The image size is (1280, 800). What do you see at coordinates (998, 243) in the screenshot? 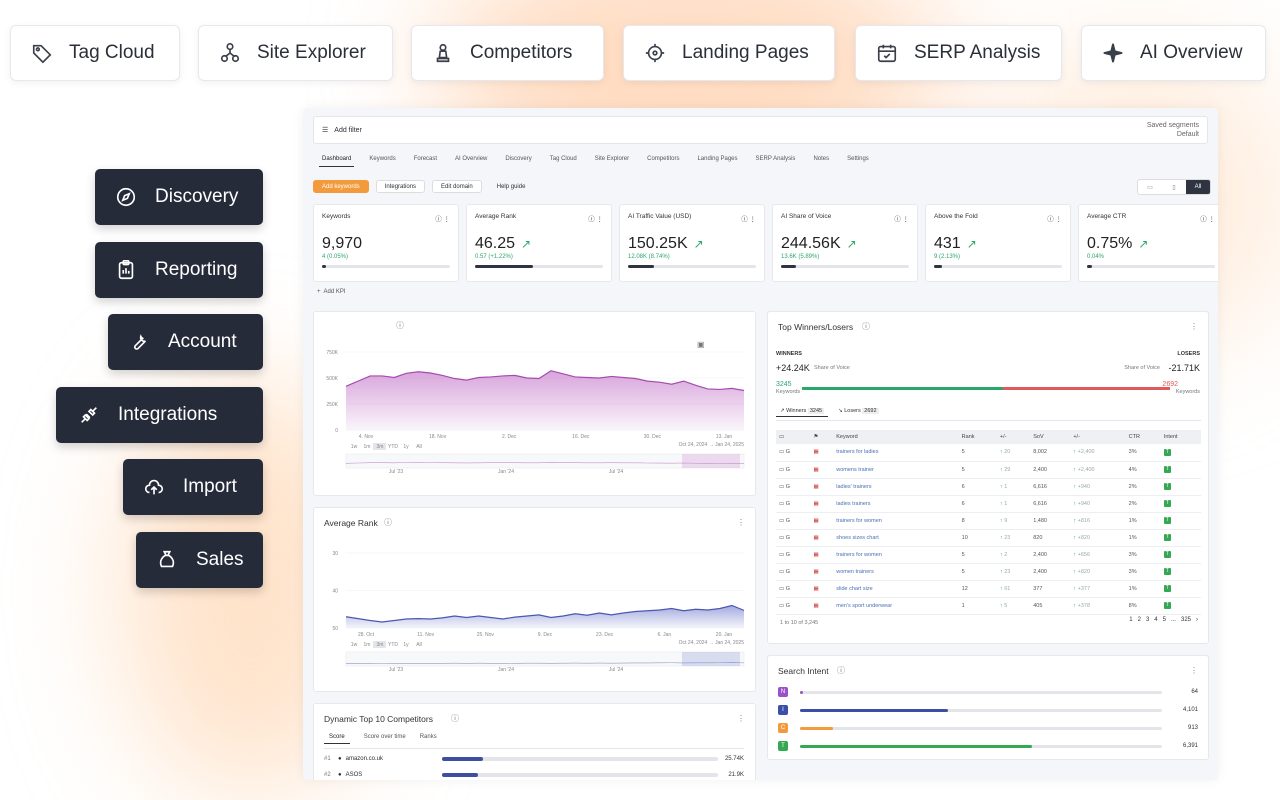
I see `kpi-card: Above the Fold ⓘ ⋮ 431 ↗ 9 (2.13%)` at bounding box center [998, 243].